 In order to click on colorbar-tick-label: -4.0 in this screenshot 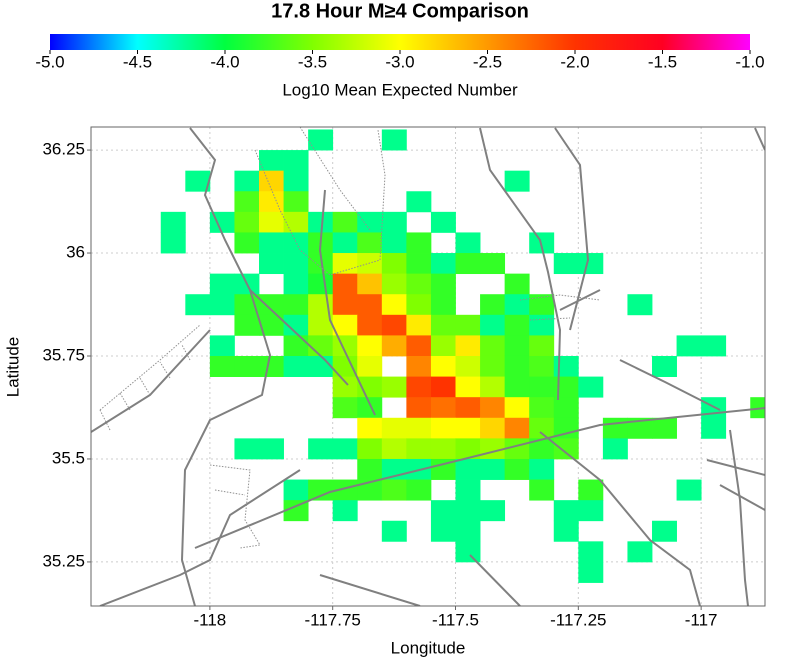, I will do `click(224, 61)`.